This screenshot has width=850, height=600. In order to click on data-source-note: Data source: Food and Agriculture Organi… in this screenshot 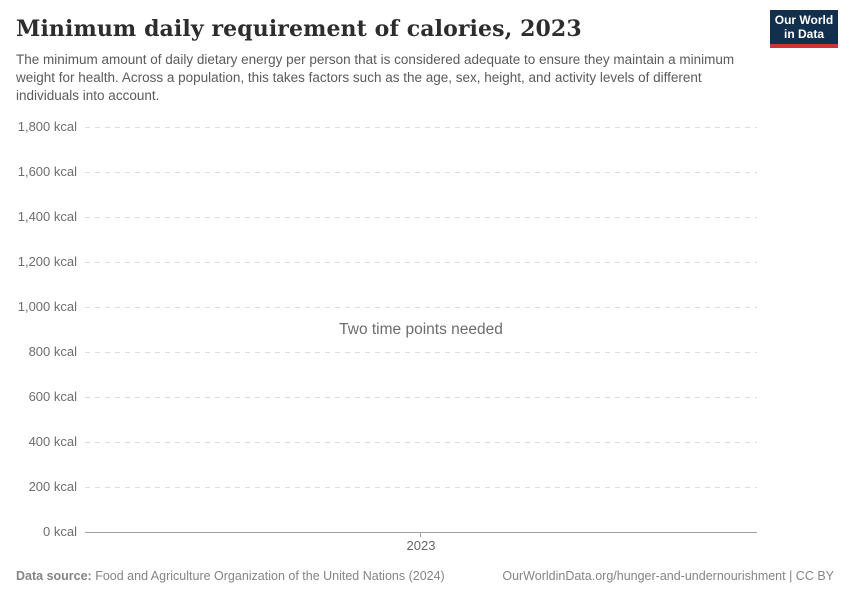, I will do `click(230, 576)`.